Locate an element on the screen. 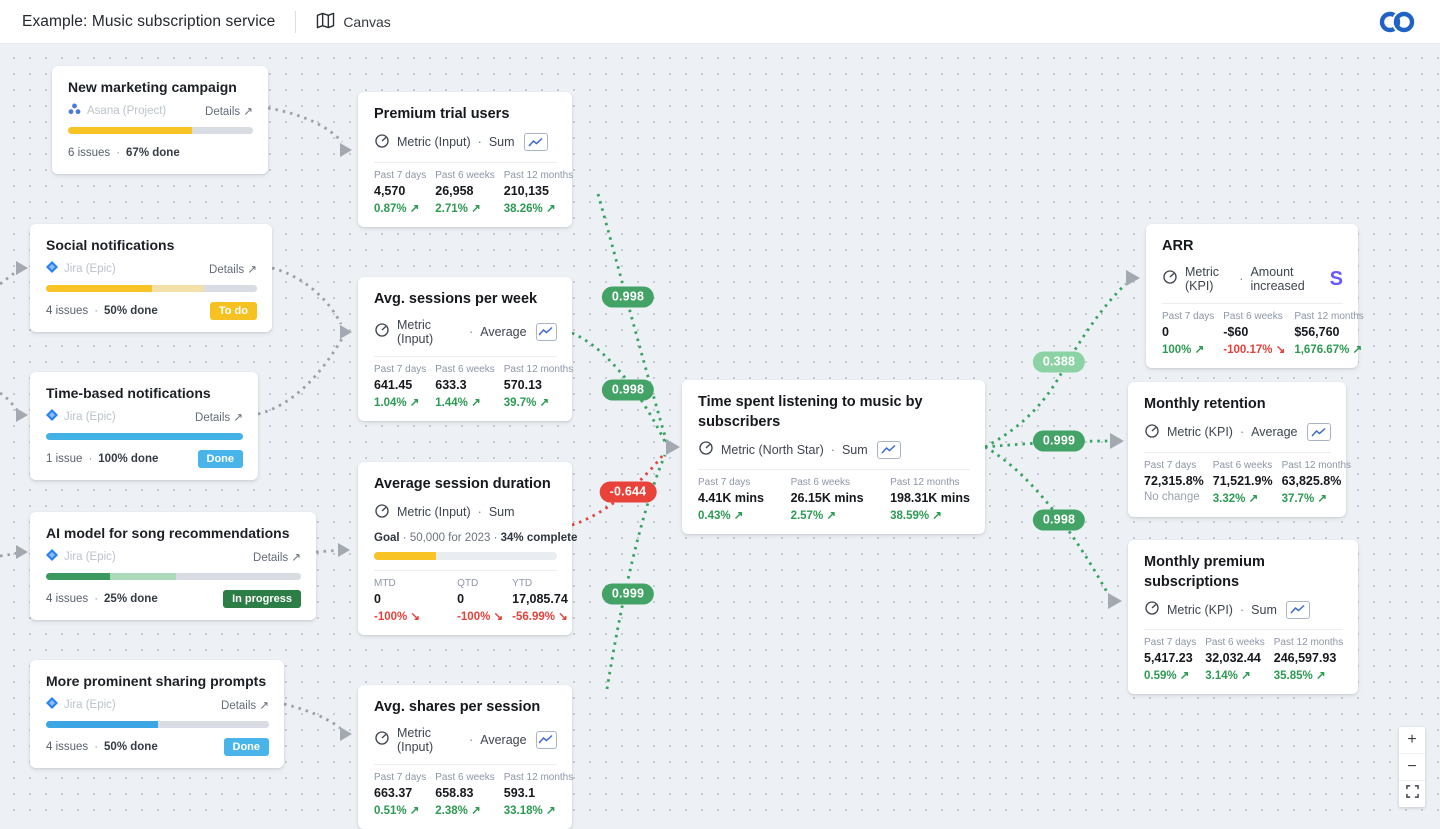 The image size is (1440, 829). map-icon is located at coordinates (325, 22).